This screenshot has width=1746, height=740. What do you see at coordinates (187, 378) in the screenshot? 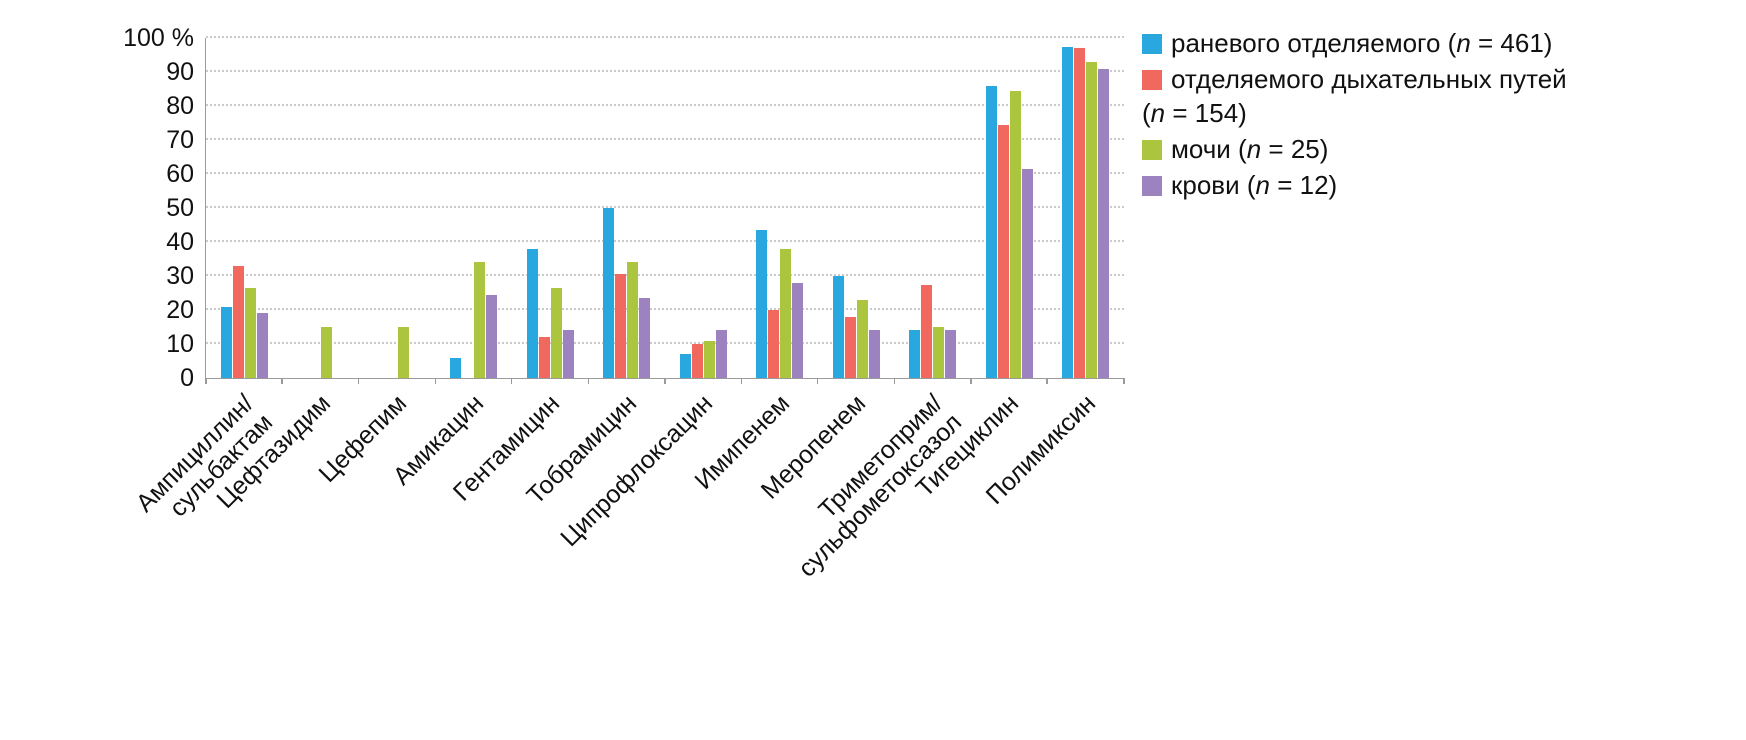
I see `y-tick-label: 0` at bounding box center [187, 378].